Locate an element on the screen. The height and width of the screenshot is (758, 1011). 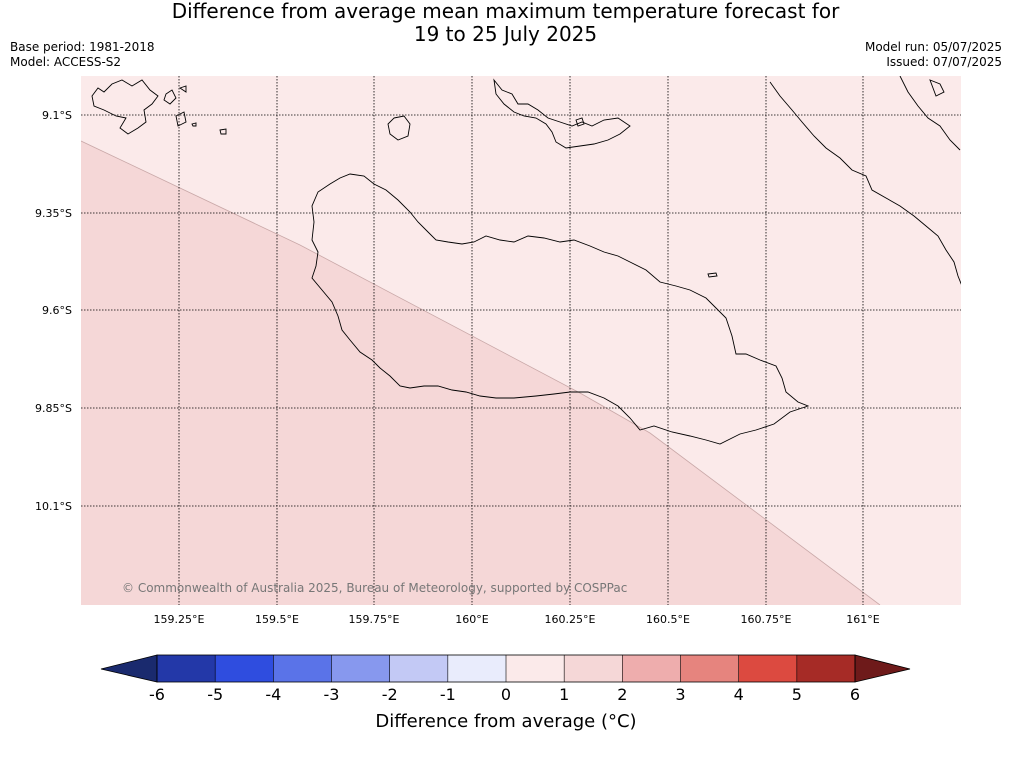
malaita-north is located at coordinates (930, 113).